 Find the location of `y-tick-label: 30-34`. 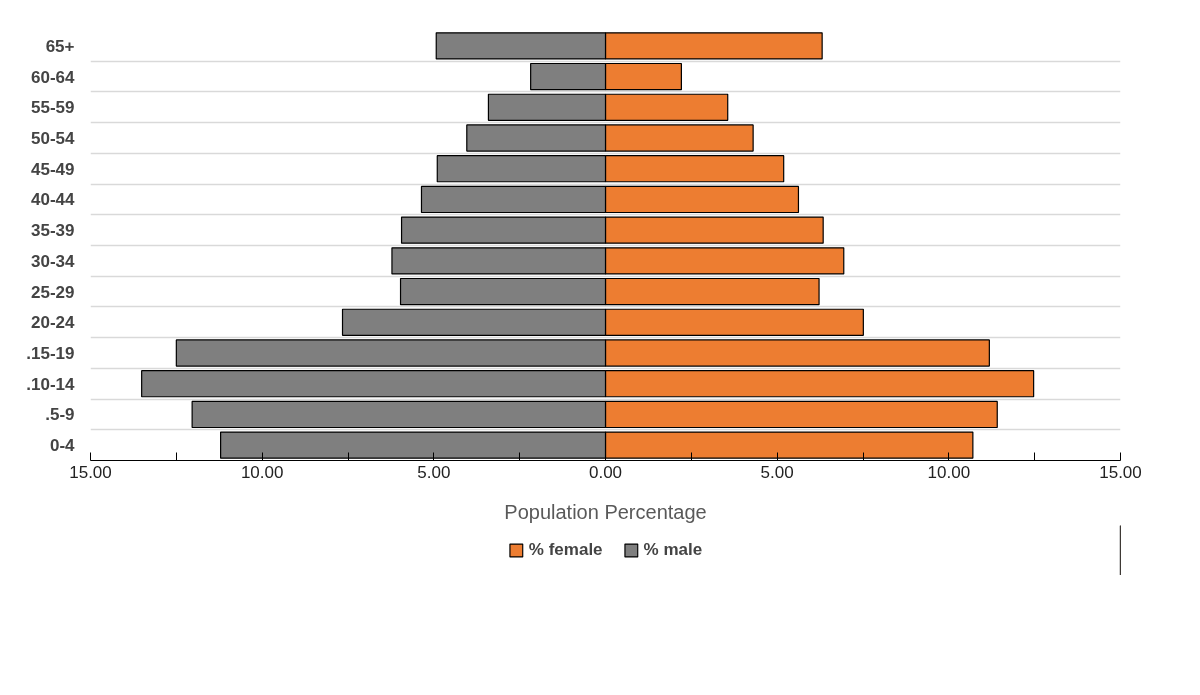

y-tick-label: 30-34 is located at coordinates (53, 261).